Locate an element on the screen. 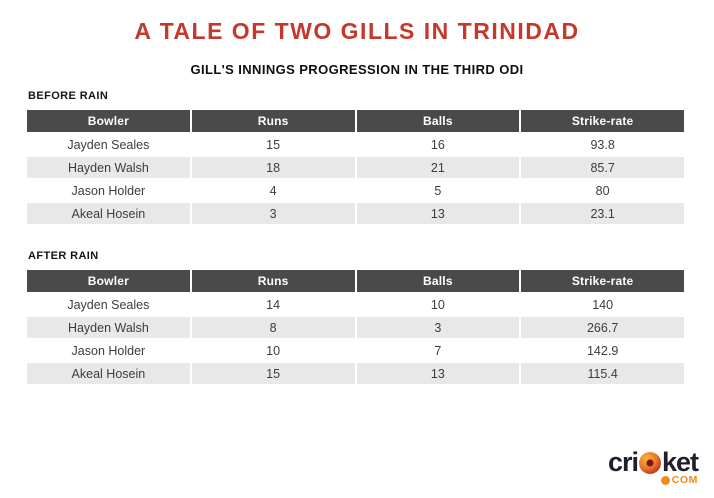  section-label-before-rain: BEFORE RAIN is located at coordinates (68, 96).